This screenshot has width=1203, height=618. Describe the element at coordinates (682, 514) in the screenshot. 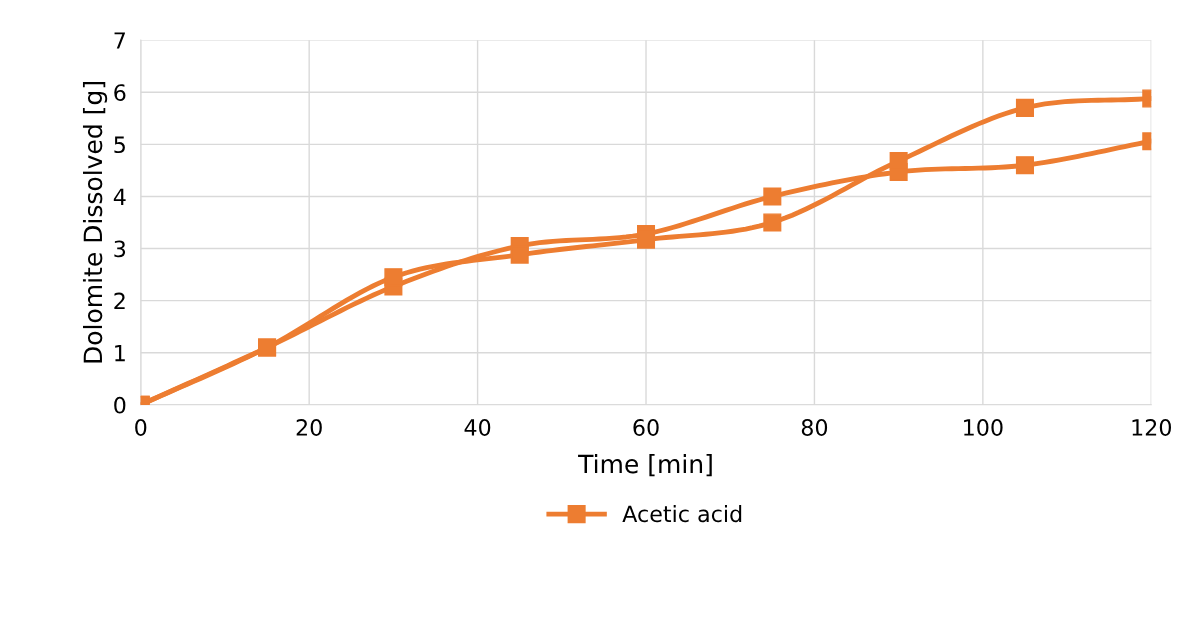

I see `legend-label: Acetic acid` at that location.